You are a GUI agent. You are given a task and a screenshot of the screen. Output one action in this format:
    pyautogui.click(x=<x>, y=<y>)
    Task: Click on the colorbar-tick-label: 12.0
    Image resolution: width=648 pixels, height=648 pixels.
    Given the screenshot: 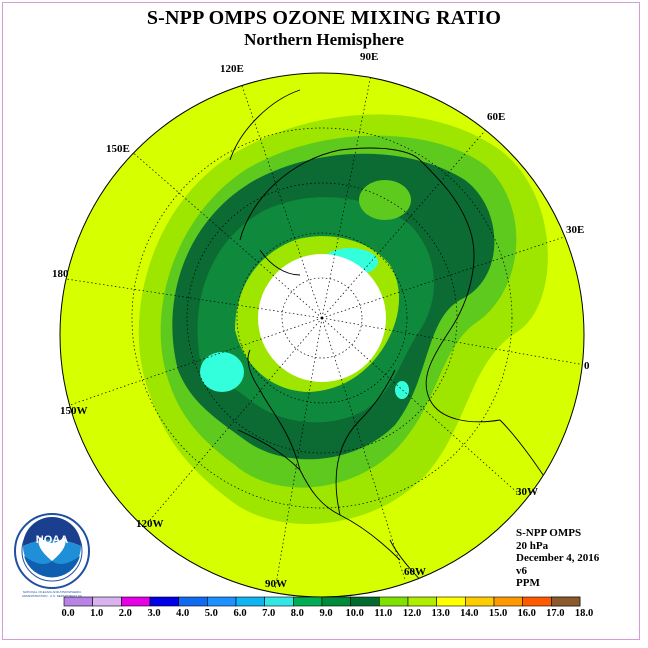 What is the action you would take?
    pyautogui.click(x=412, y=613)
    